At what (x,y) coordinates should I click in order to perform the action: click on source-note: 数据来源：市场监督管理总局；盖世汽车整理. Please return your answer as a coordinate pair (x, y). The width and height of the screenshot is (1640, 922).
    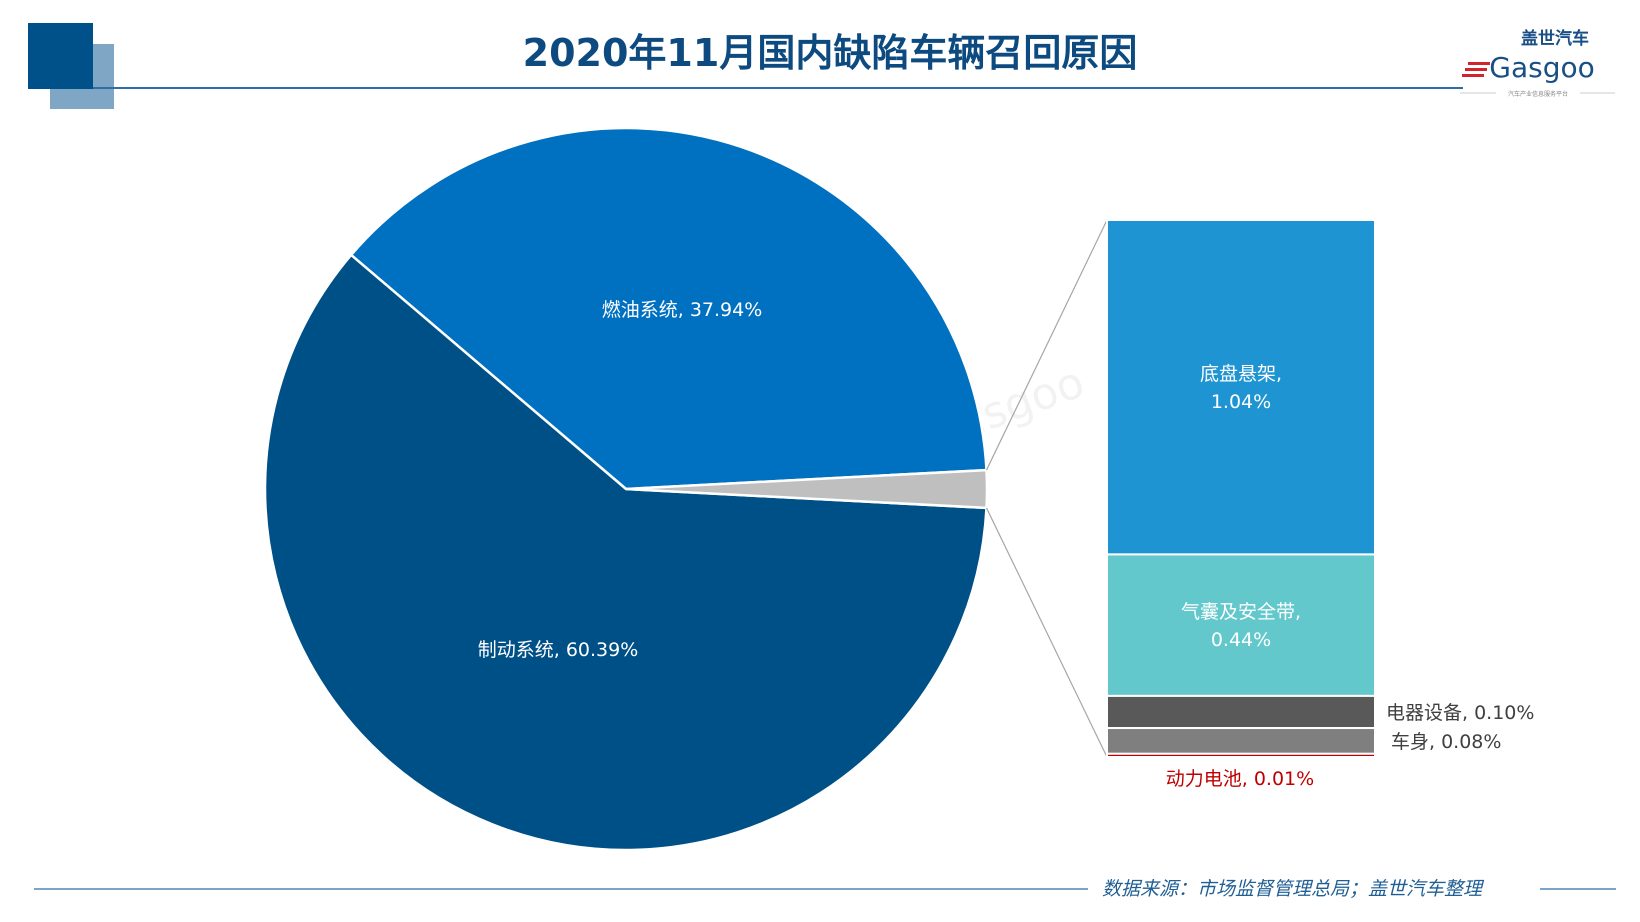
    Looking at the image, I should click on (1293, 889).